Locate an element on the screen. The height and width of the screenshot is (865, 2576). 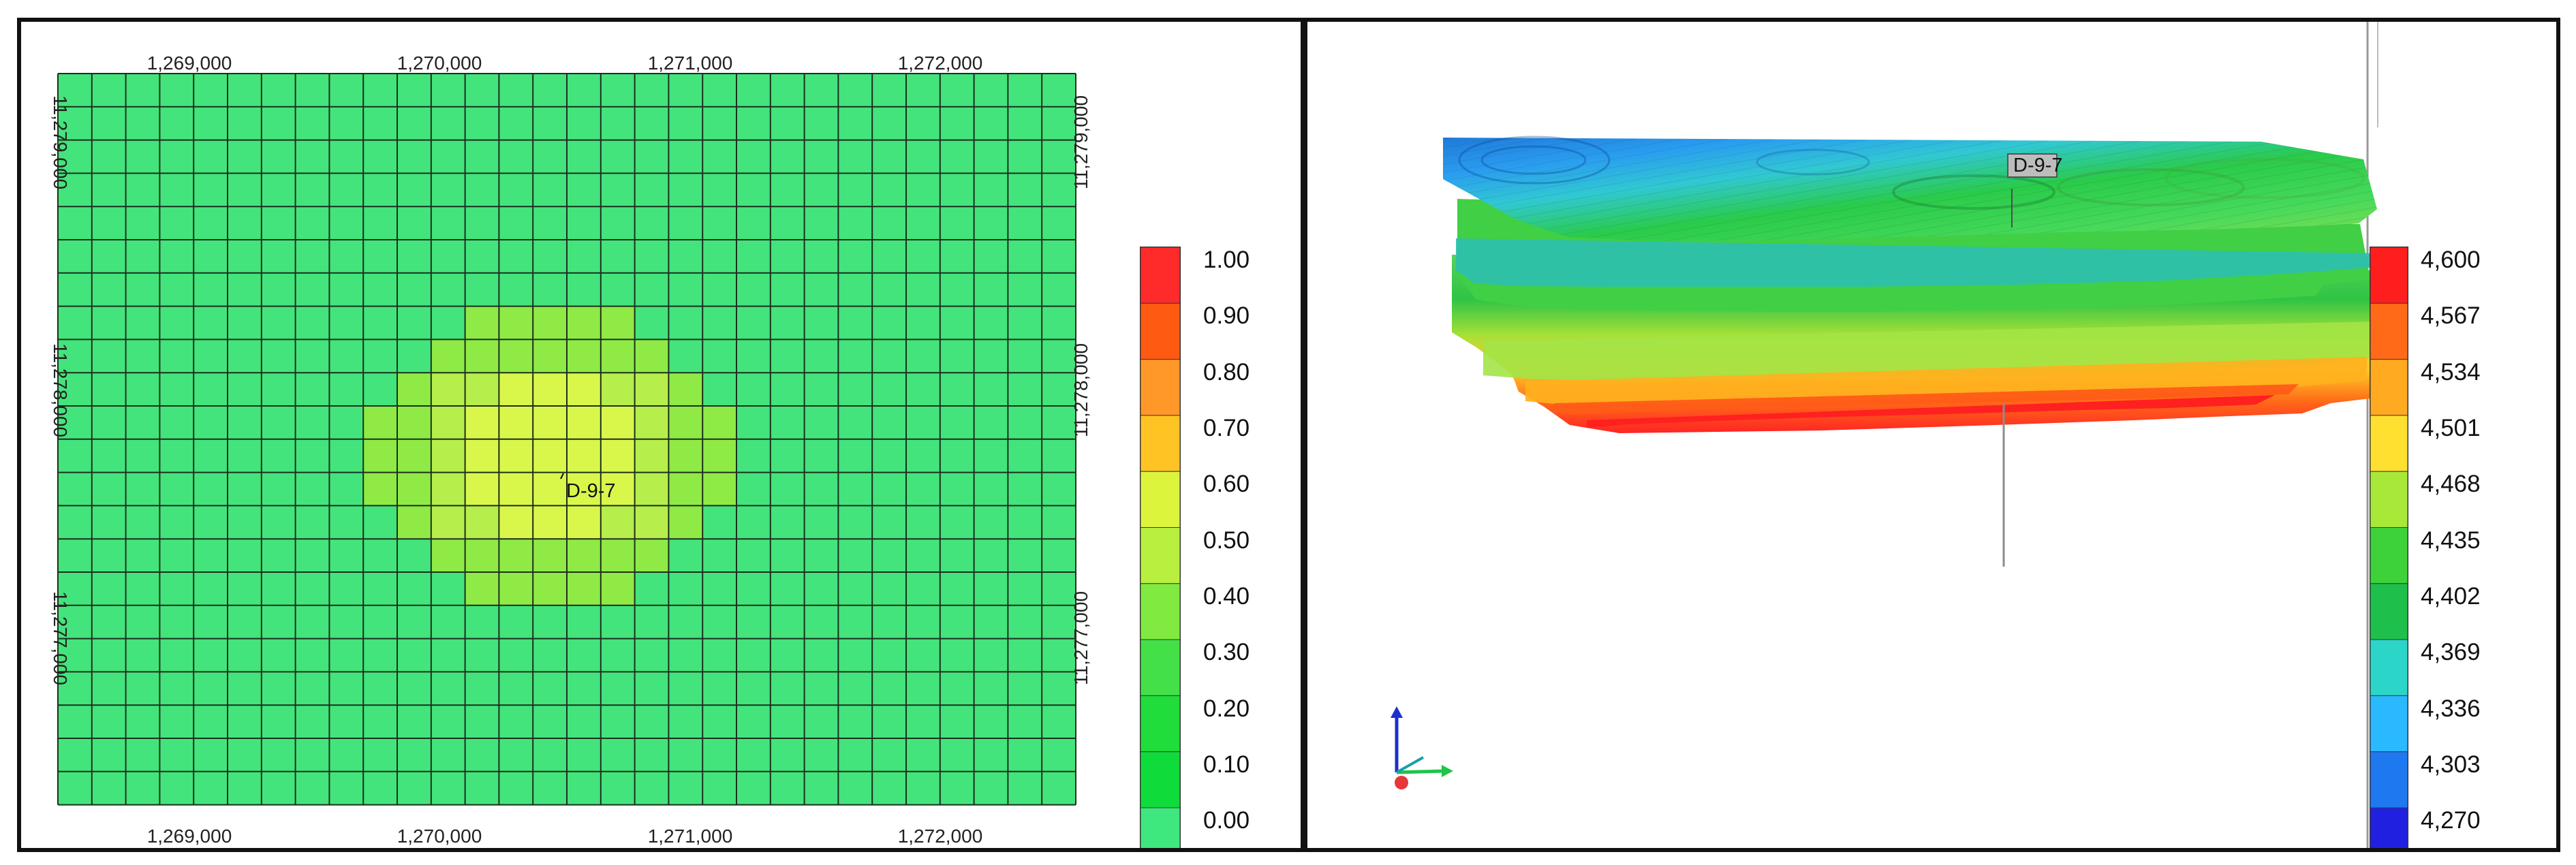
y-tick-left-3: 11,277,000 is located at coordinates (60, 638).